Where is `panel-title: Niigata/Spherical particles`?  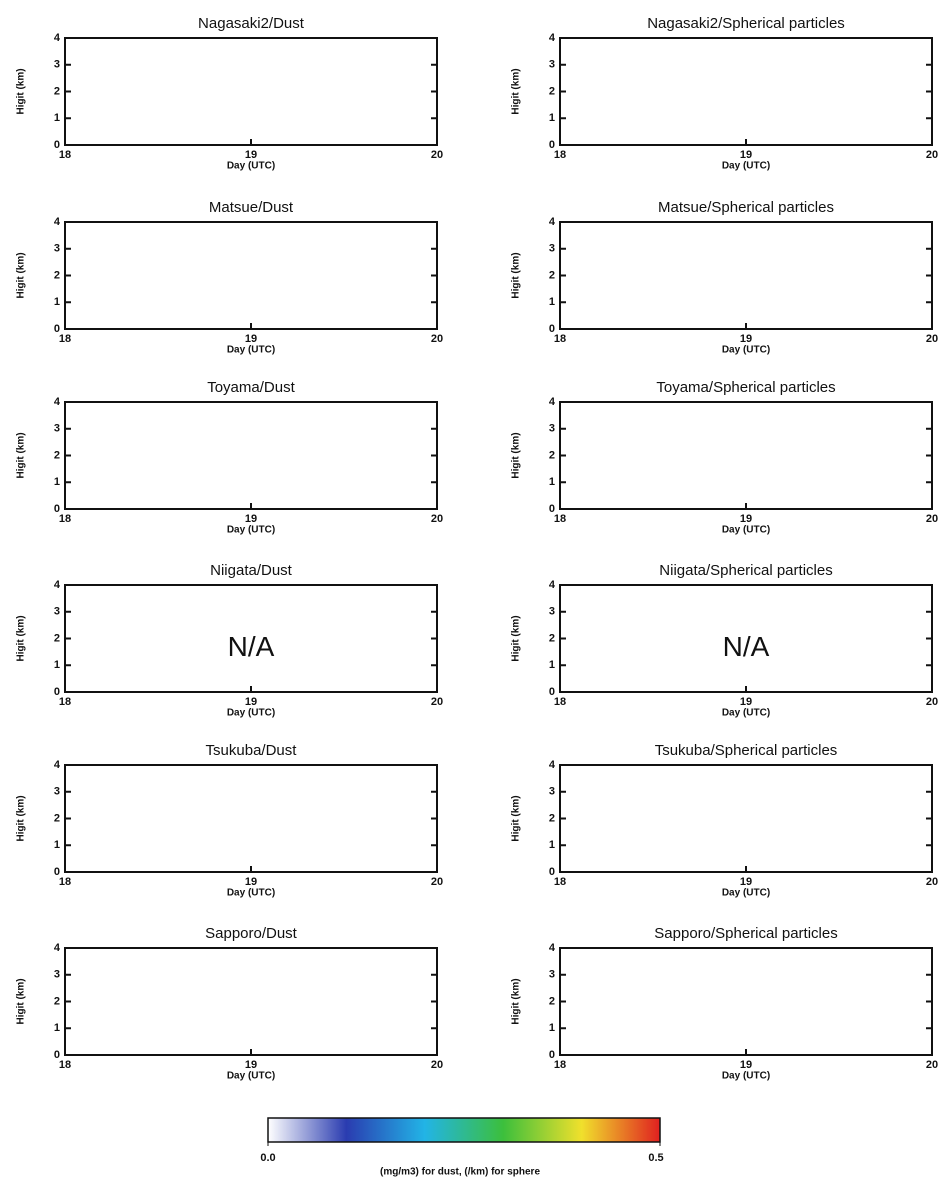 panel-title: Niigata/Spherical particles is located at coordinates (745, 570).